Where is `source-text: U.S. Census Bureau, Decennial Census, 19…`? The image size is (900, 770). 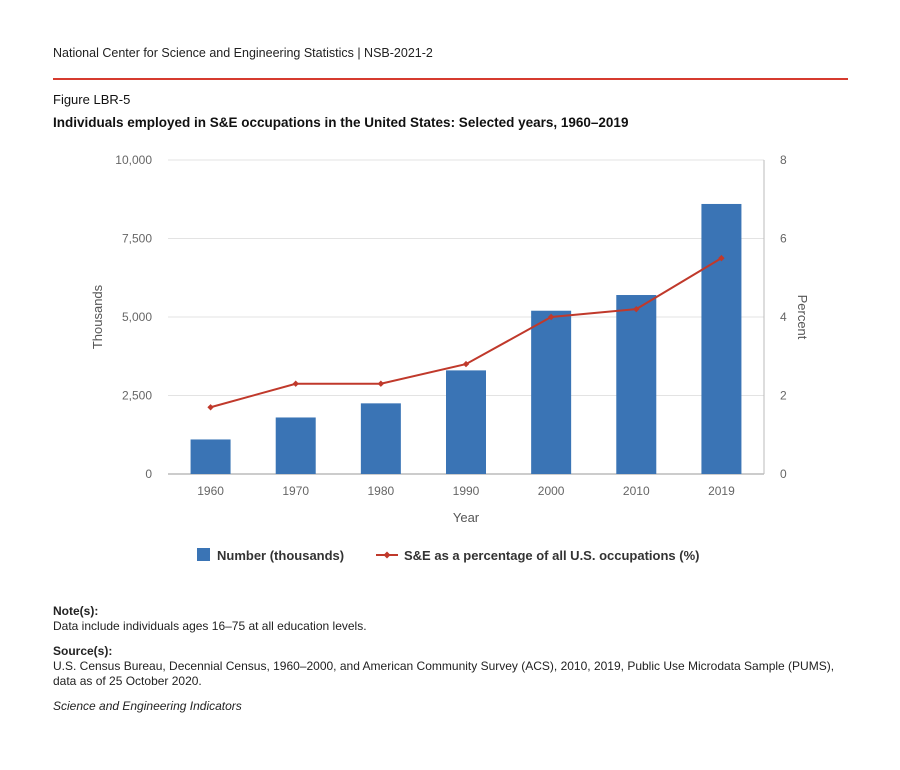 source-text: U.S. Census Bureau, Decennial Census, 19… is located at coordinates (444, 673).